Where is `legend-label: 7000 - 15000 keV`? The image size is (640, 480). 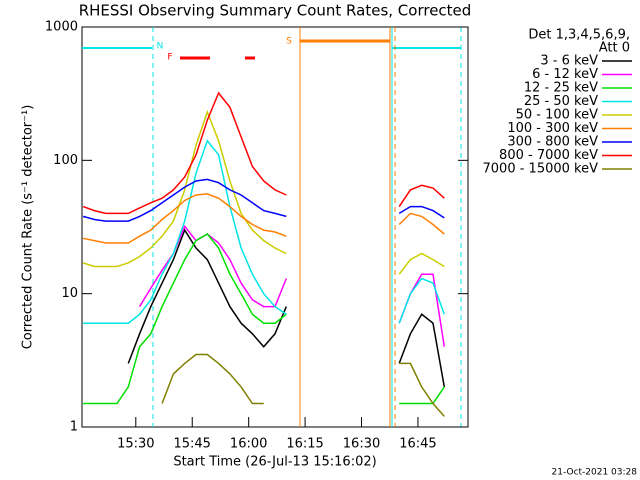
legend-label: 7000 - 15000 keV is located at coordinates (541, 169).